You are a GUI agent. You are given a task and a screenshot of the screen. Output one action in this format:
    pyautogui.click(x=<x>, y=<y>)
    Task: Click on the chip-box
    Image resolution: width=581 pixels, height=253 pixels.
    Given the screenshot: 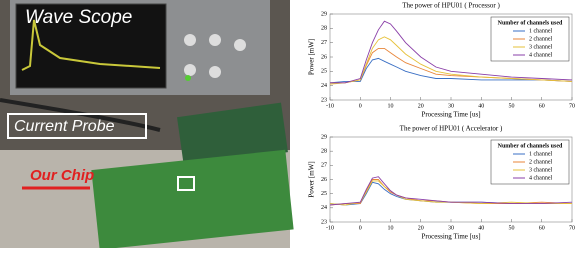 What is the action you would take?
    pyautogui.click(x=186, y=183)
    